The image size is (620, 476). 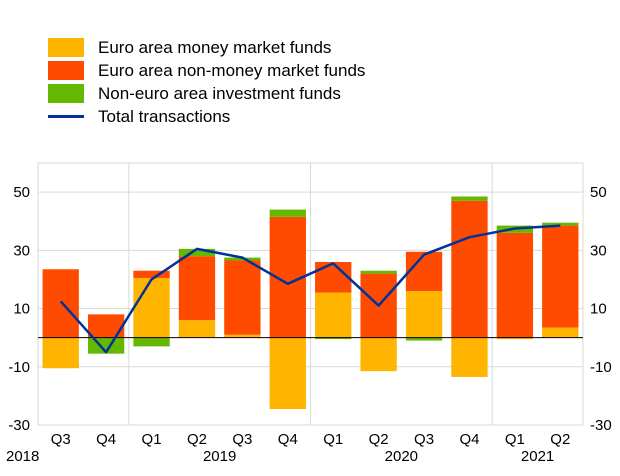 I want to click on y-tick-label-right: 30, so click(x=598, y=250).